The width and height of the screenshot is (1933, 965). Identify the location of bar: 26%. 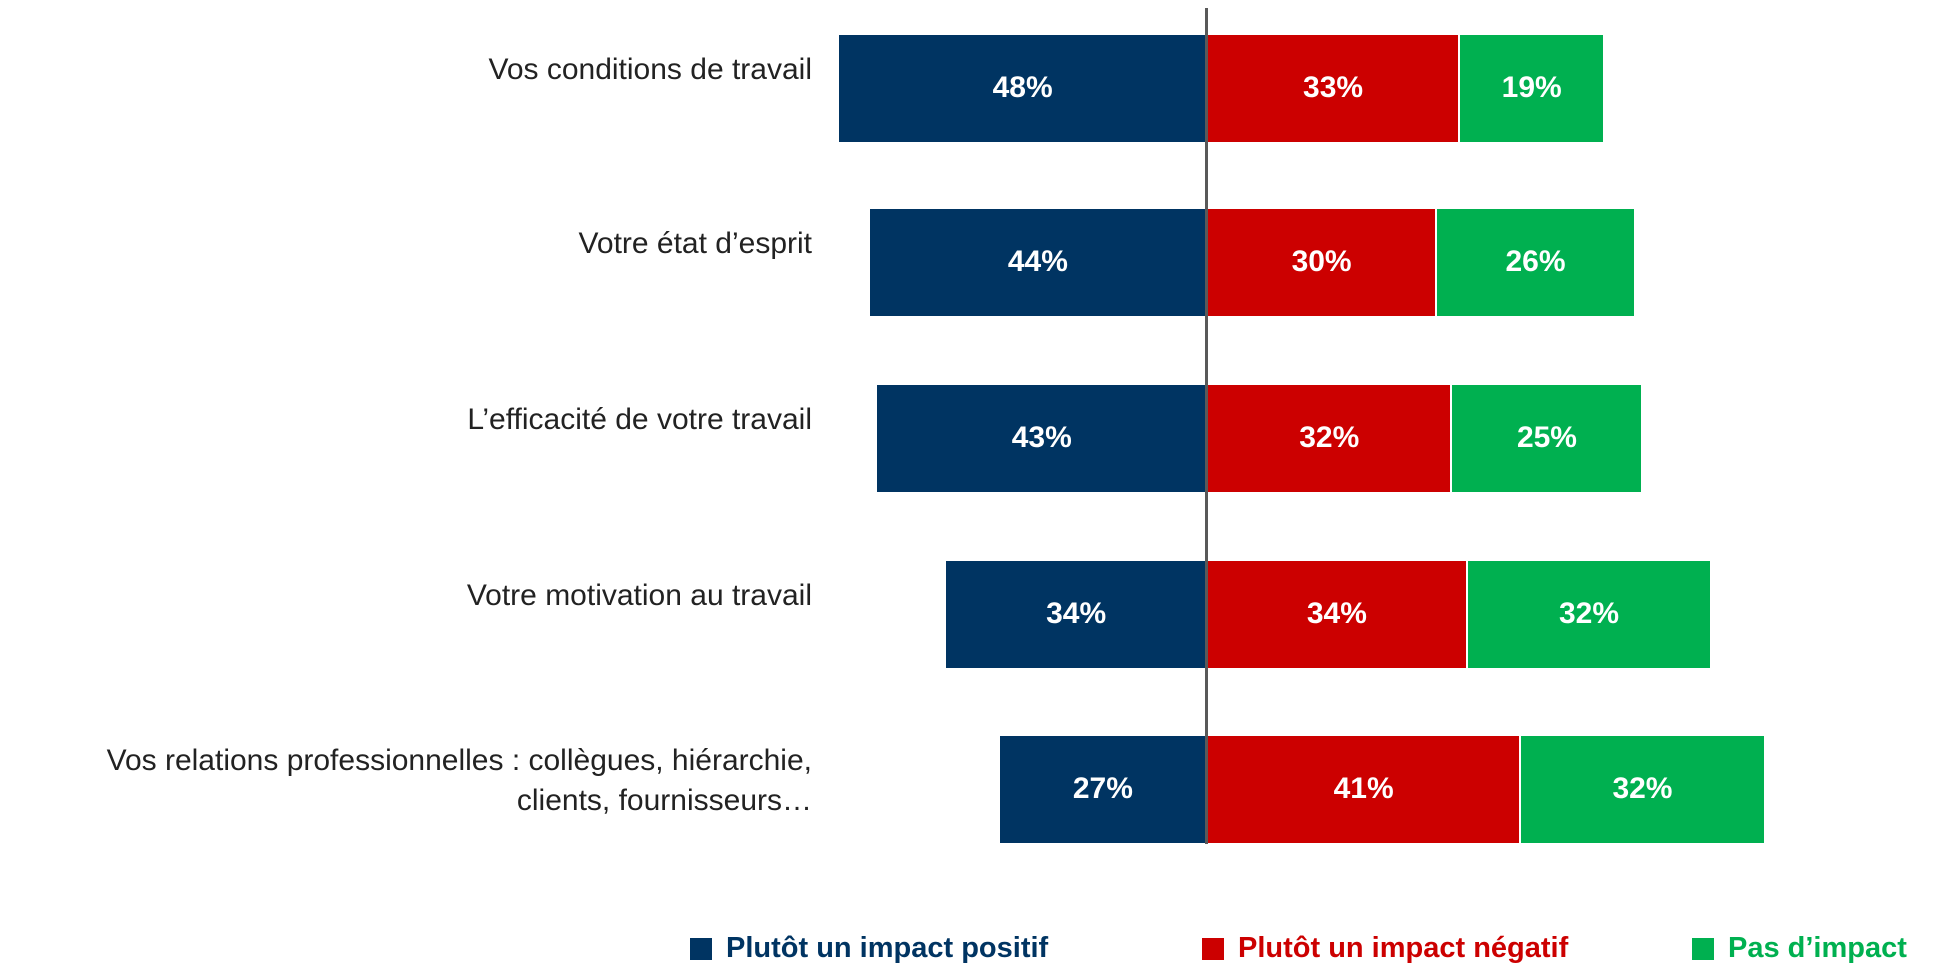
(1534, 262).